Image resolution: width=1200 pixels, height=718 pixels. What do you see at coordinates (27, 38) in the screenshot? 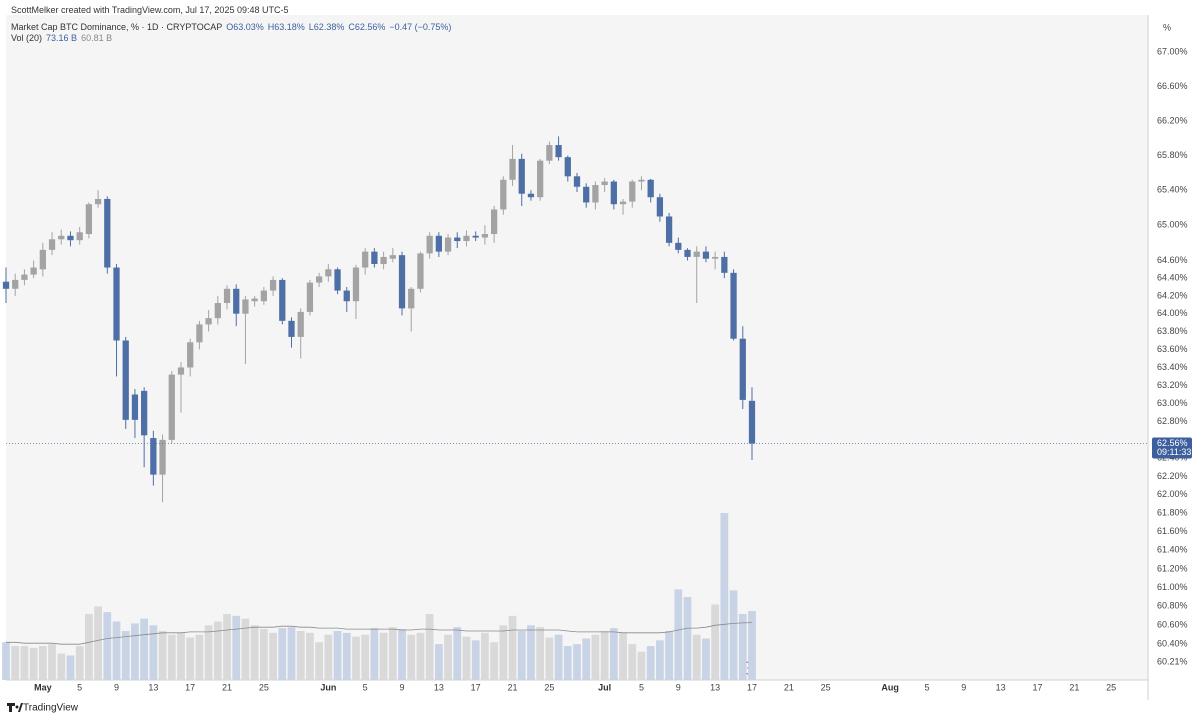
I see `volume-name: Vol (20)` at bounding box center [27, 38].